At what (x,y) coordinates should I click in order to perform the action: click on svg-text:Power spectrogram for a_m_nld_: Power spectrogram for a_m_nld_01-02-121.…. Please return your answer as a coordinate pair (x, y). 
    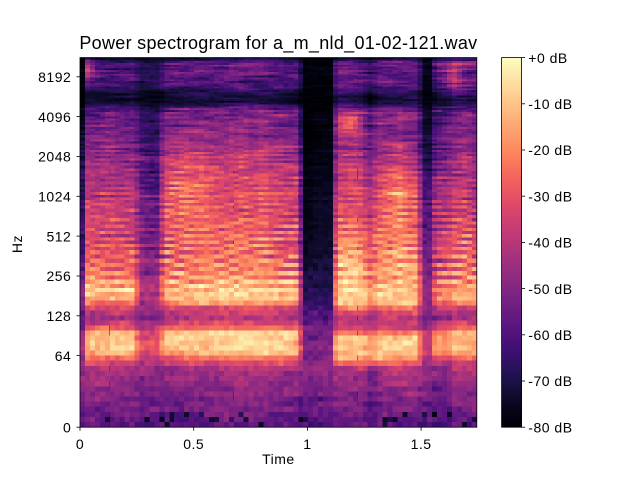
    Looking at the image, I should click on (278, 43).